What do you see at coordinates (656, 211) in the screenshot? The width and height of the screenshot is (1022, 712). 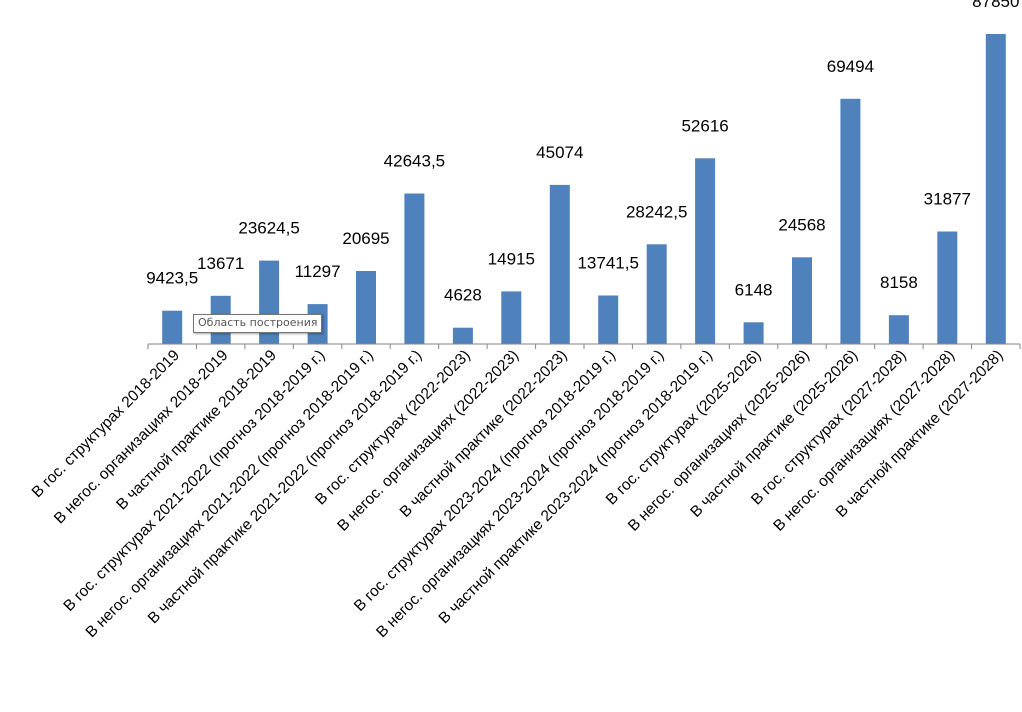 I see `data-label-11: 28242,5` at bounding box center [656, 211].